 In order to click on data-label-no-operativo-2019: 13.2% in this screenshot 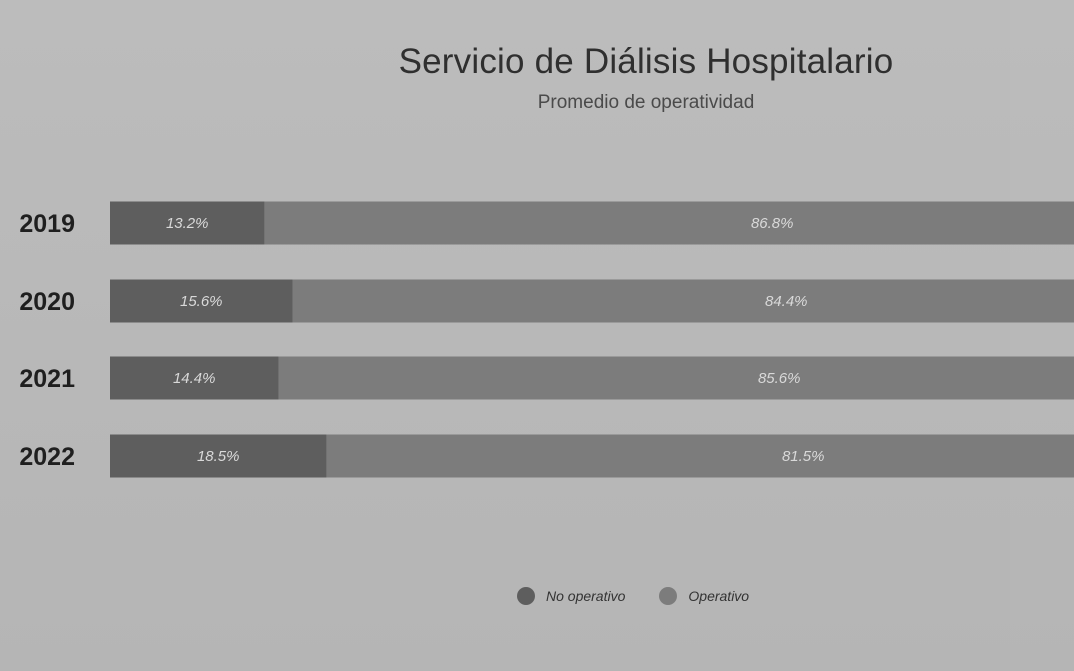, I will do `click(187, 223)`.